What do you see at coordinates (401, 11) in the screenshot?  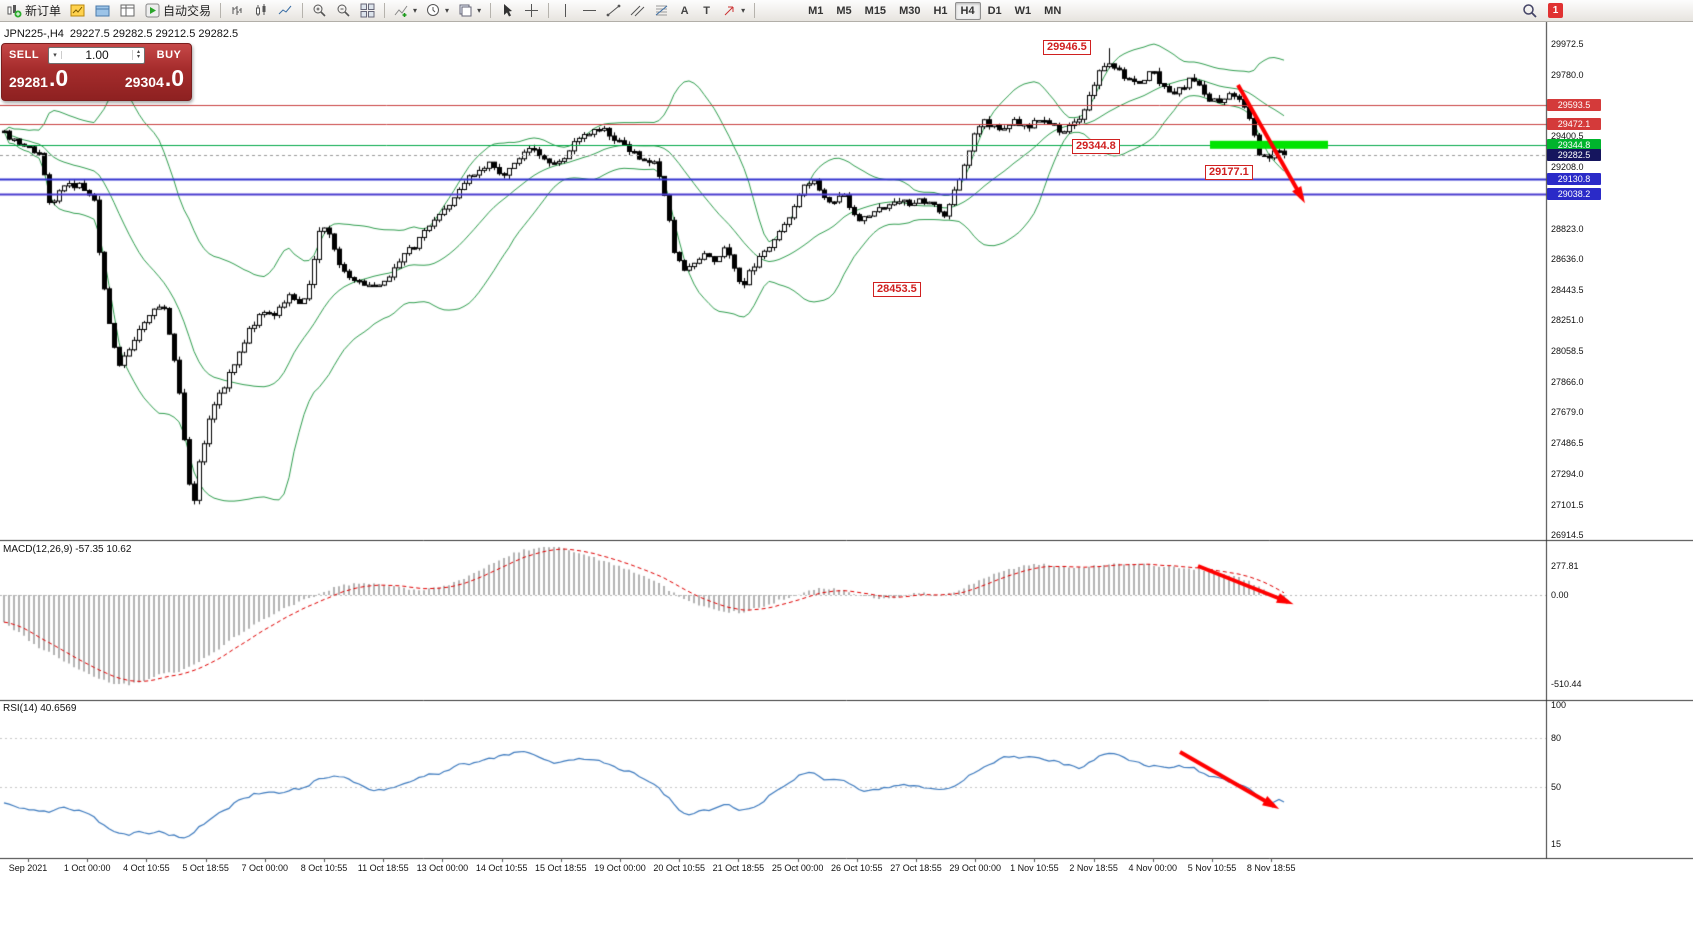 I see `indicators-icon` at bounding box center [401, 11].